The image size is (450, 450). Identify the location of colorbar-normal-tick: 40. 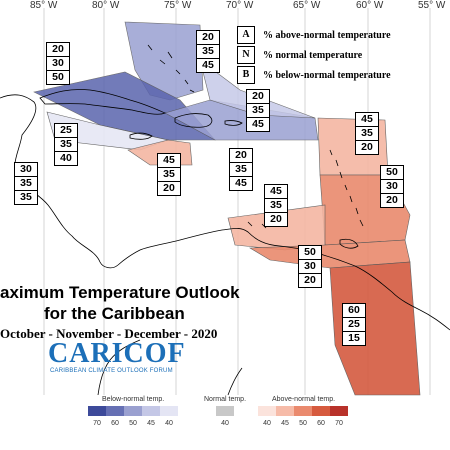
(225, 423).